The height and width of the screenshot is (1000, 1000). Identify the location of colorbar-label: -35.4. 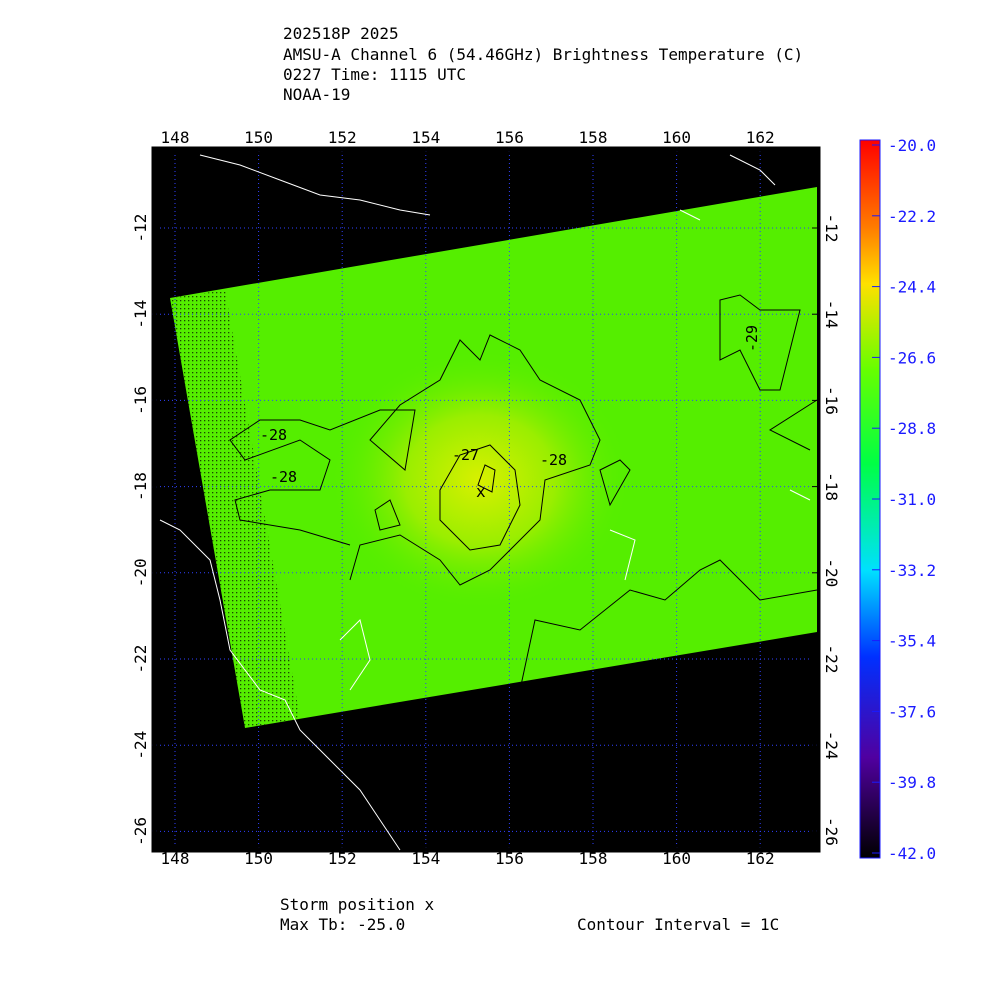
(912, 641).